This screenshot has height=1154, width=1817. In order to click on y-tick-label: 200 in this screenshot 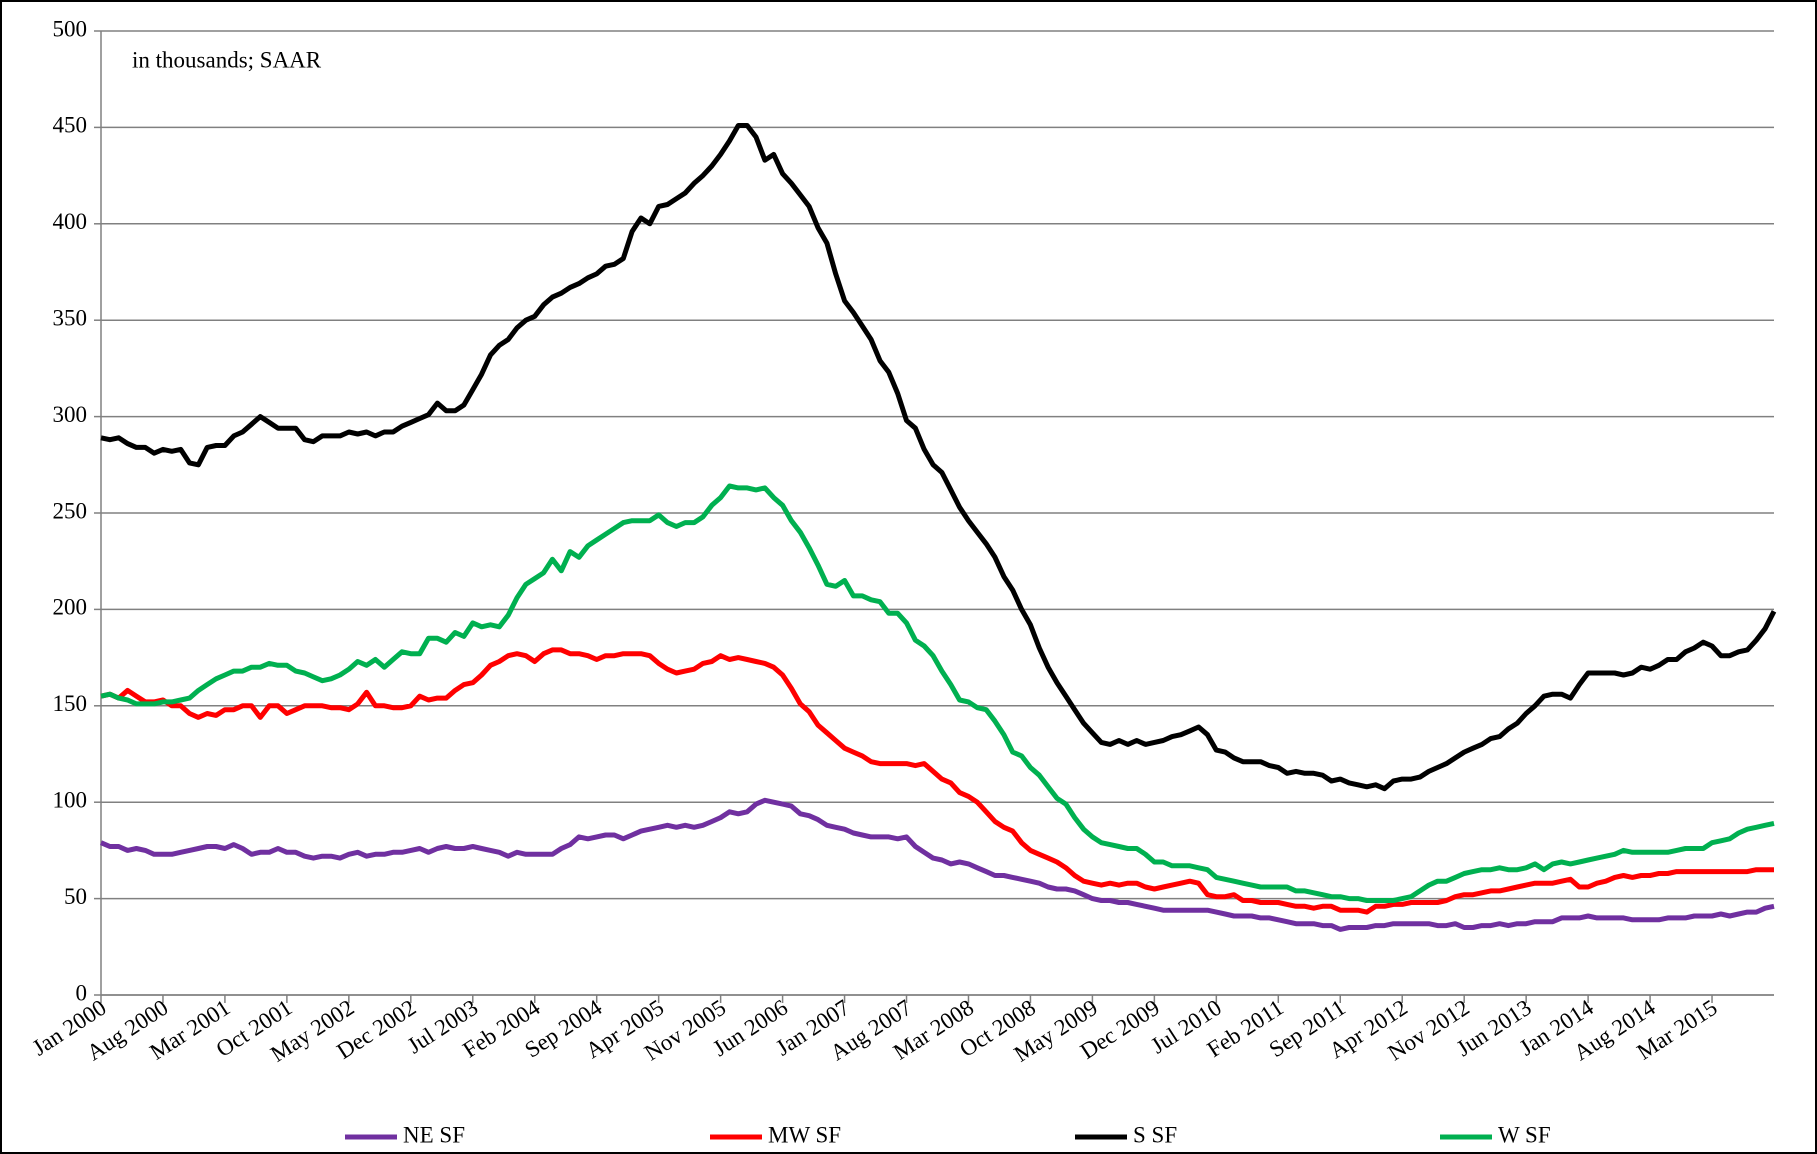, I will do `click(70, 607)`.